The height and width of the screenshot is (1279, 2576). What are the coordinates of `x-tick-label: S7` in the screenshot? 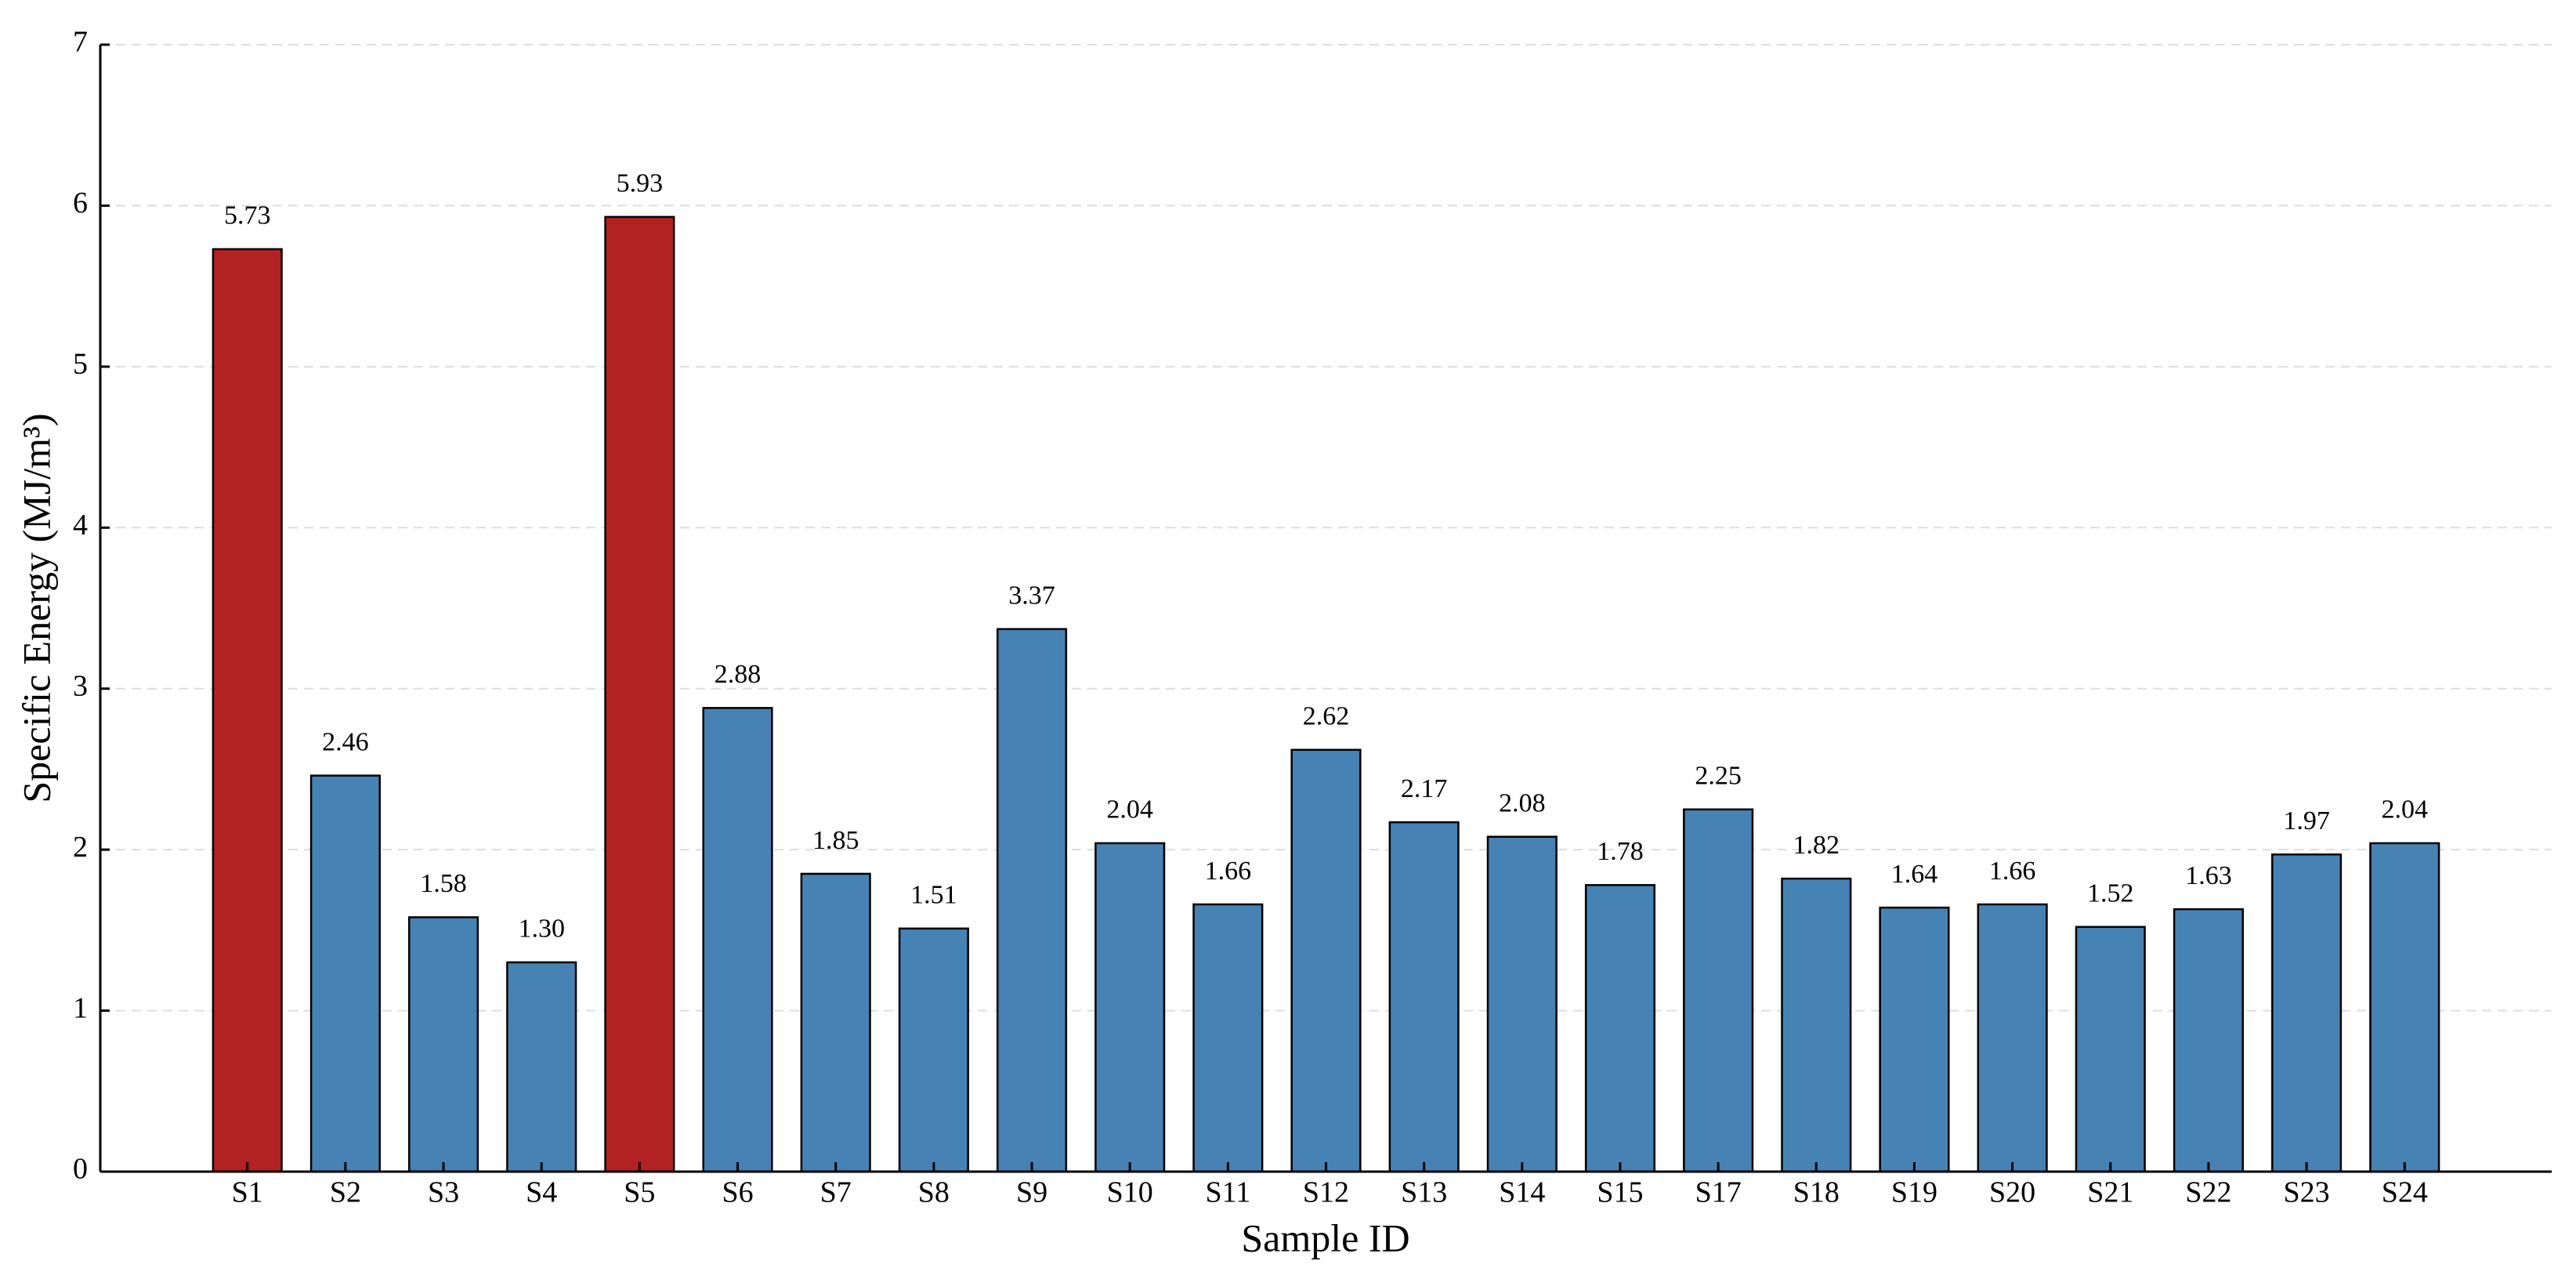 It's located at (836, 1192).